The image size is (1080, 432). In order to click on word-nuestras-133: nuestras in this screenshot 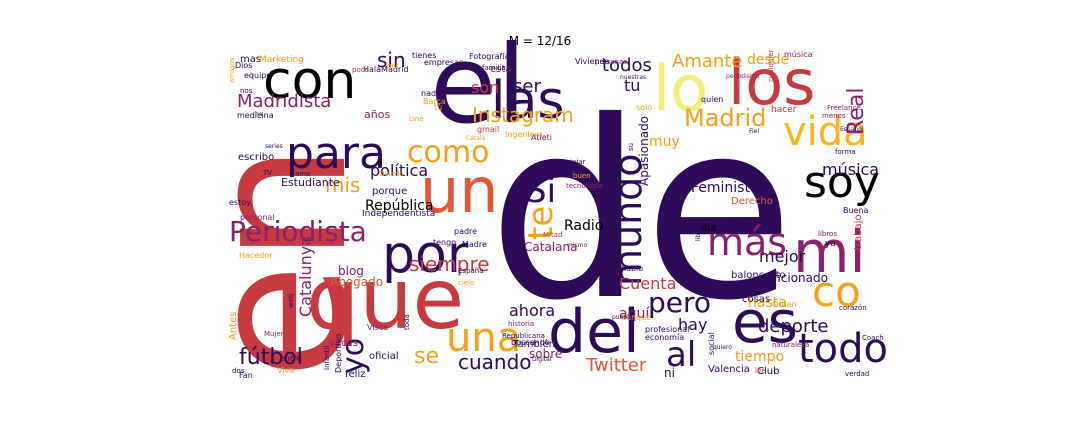, I will do `click(633, 77)`.